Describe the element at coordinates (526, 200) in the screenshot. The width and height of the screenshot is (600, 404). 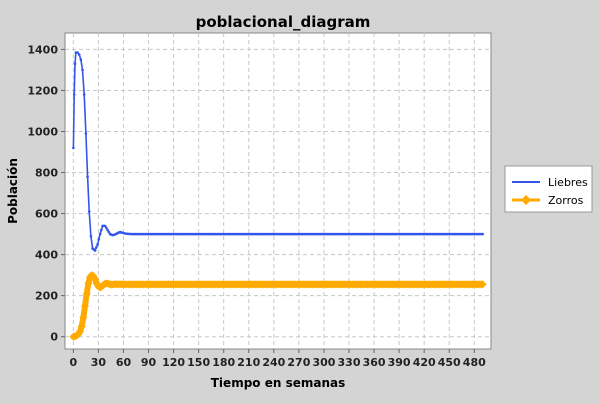
I see `legend-marker-diamond` at that location.